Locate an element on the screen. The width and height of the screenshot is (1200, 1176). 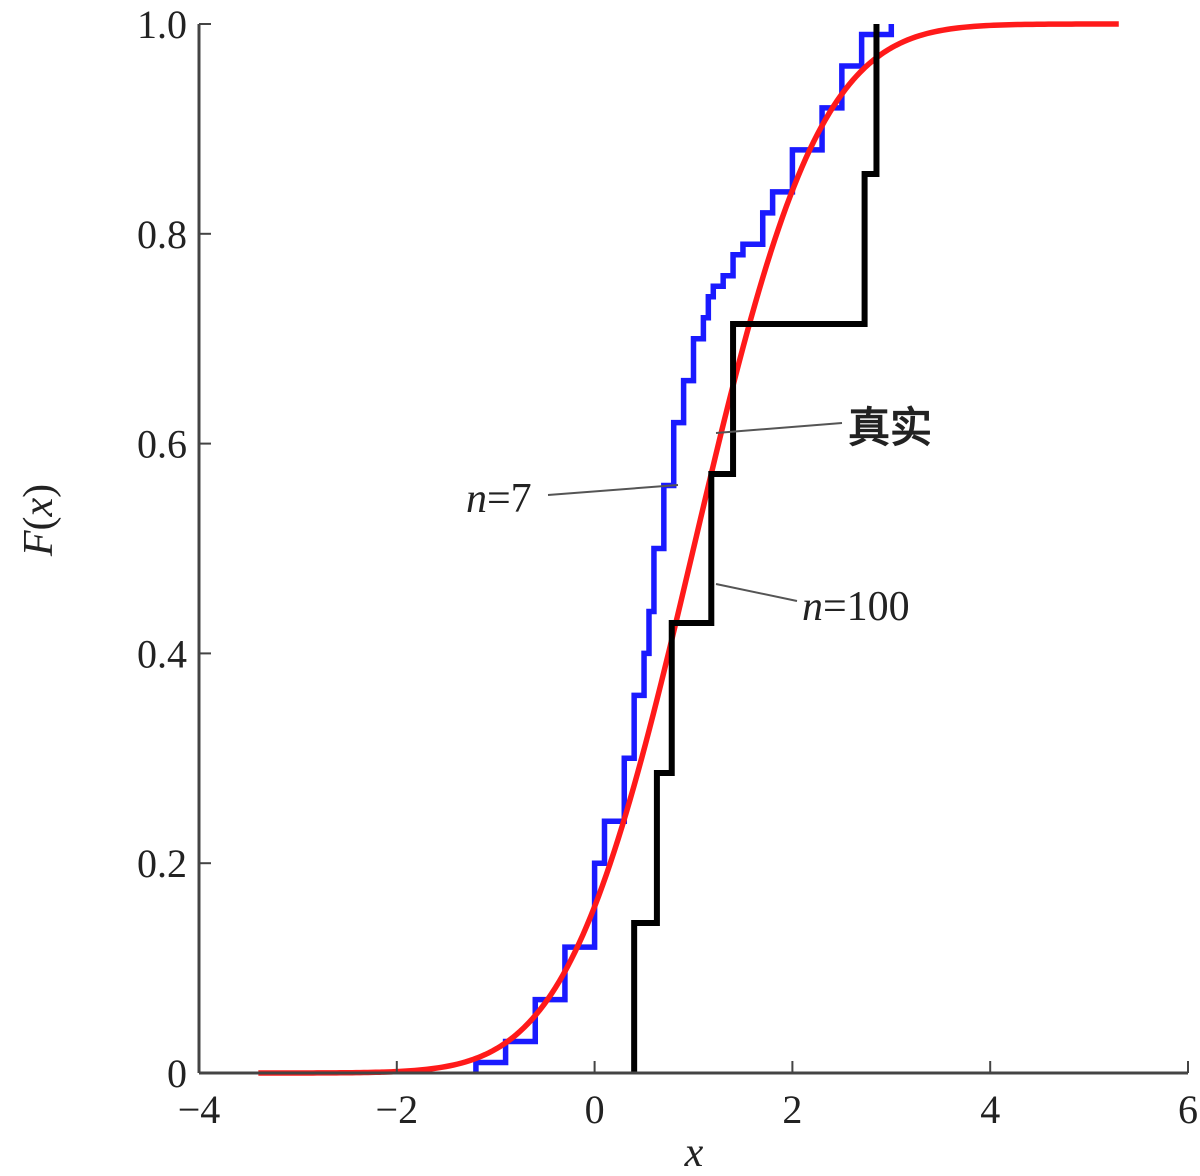
y-axis-title-name: F is located at coordinates (39, 543).